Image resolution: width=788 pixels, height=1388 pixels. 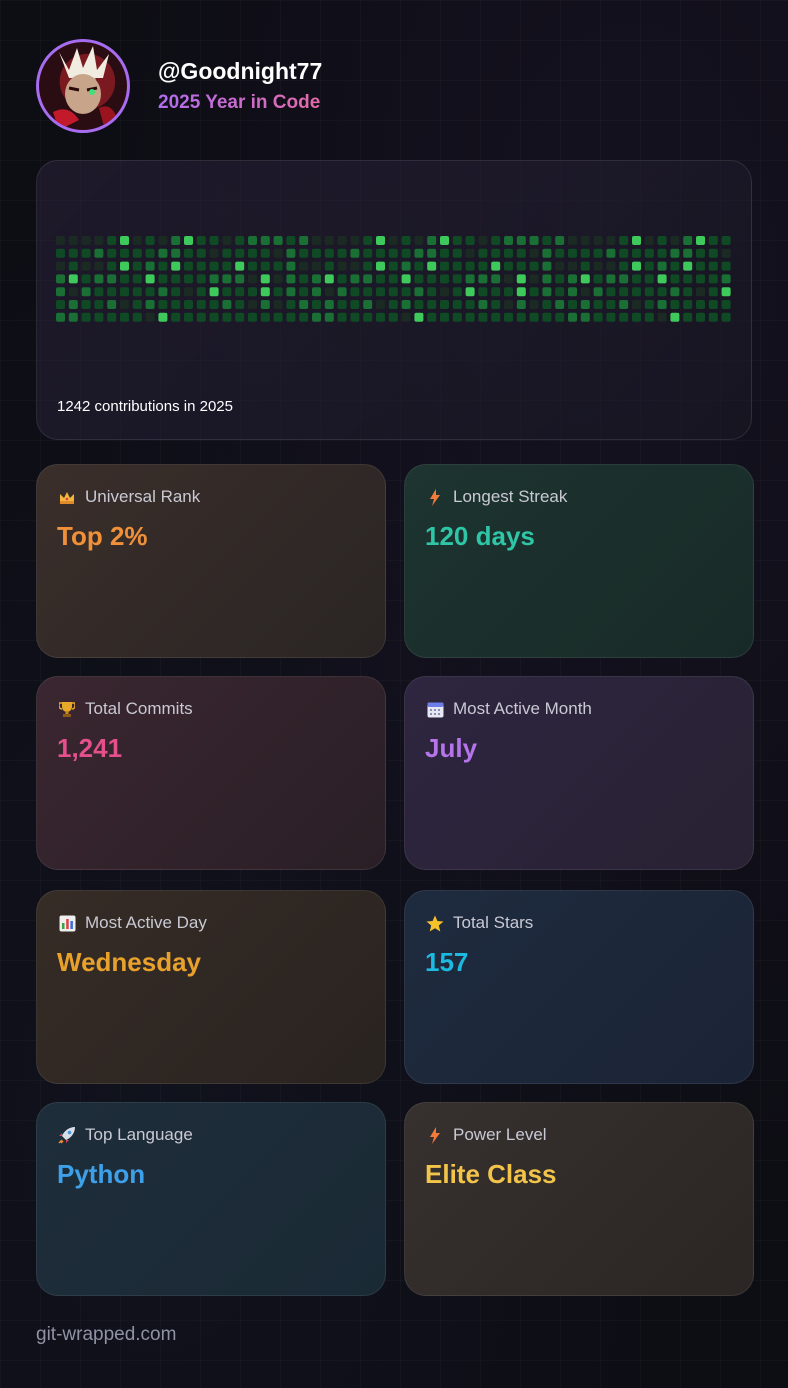 What do you see at coordinates (90, 748) in the screenshot?
I see `card-value: 1,241` at bounding box center [90, 748].